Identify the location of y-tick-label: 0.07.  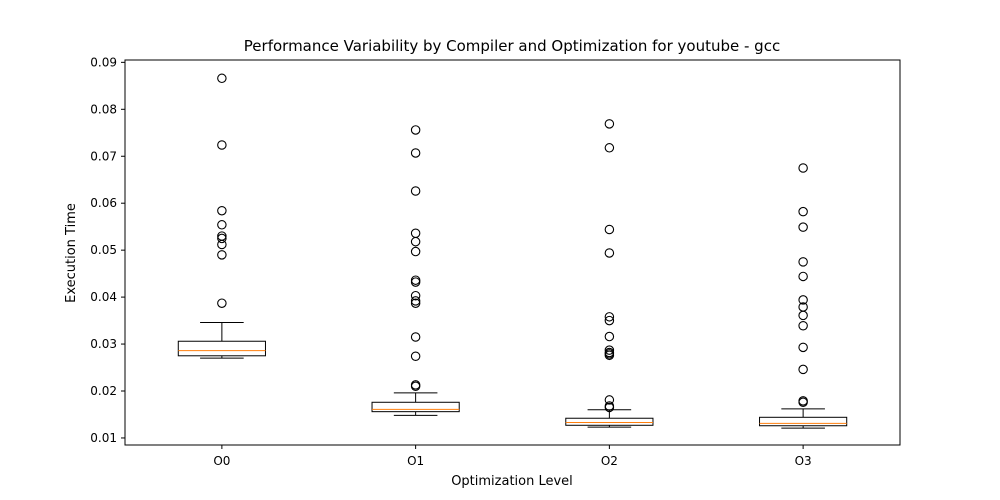
(103, 156).